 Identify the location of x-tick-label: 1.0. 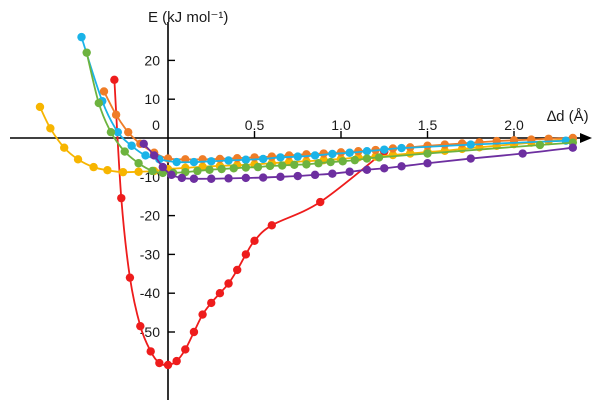
(341, 125).